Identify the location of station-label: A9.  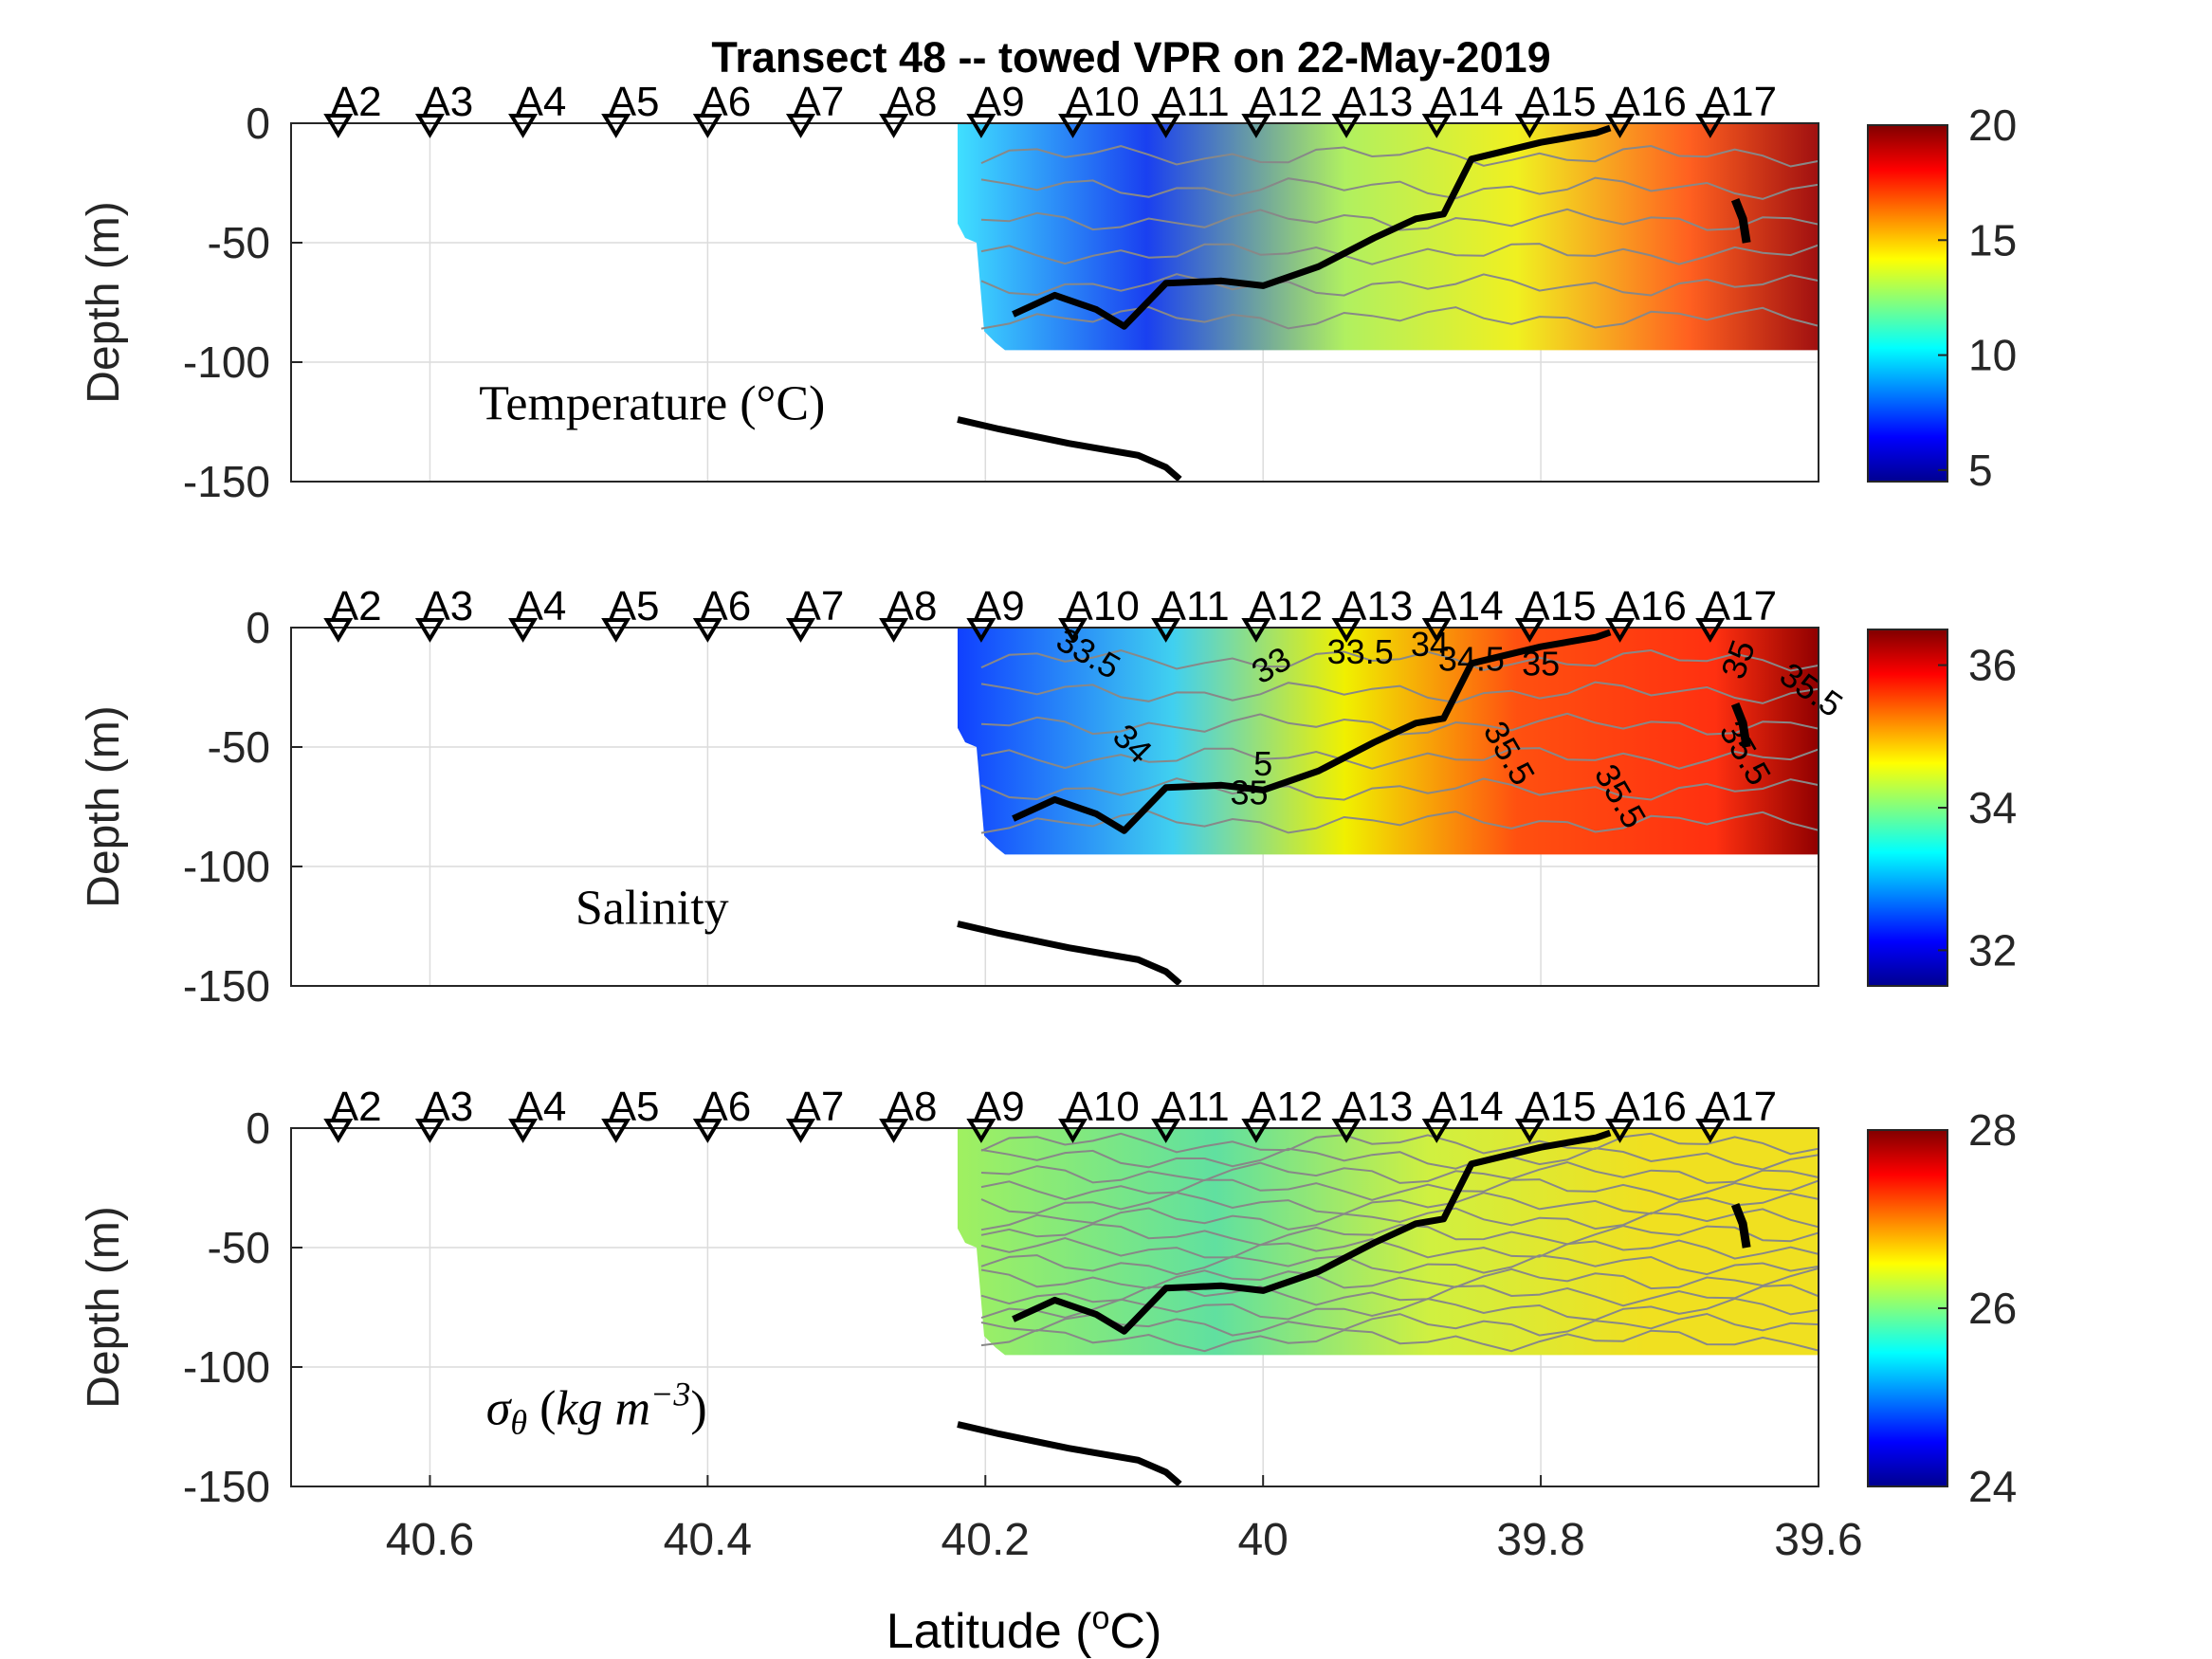
(999, 1107).